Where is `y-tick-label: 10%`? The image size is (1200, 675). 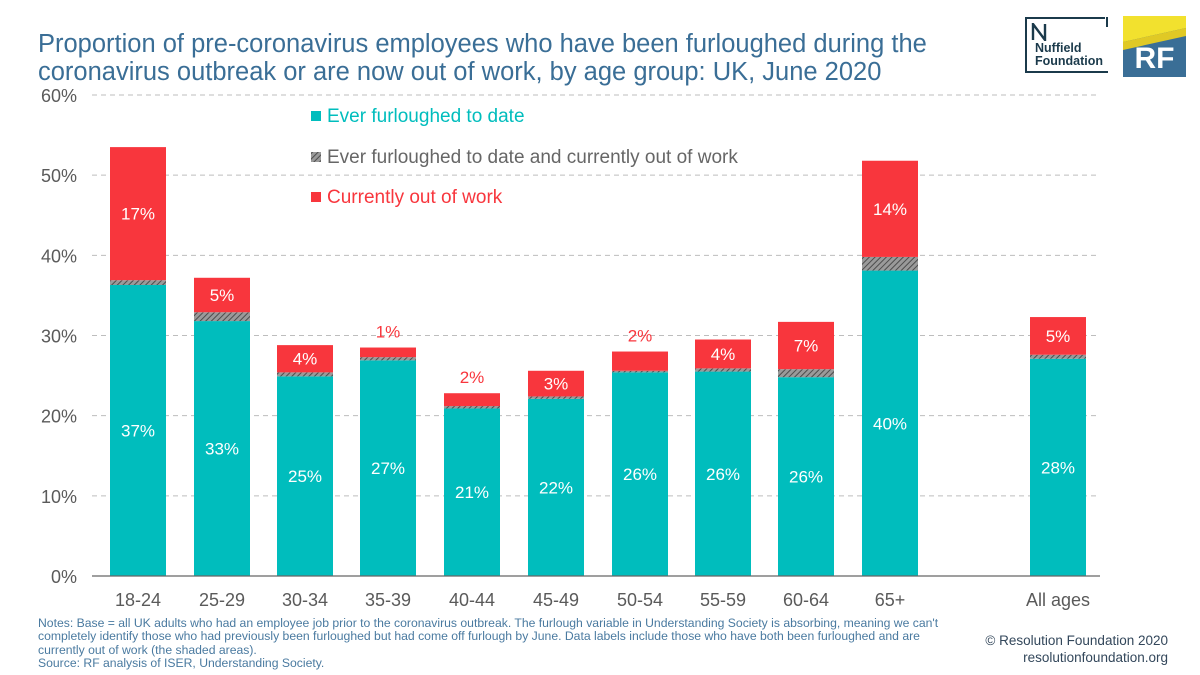
y-tick-label: 10% is located at coordinates (59, 497).